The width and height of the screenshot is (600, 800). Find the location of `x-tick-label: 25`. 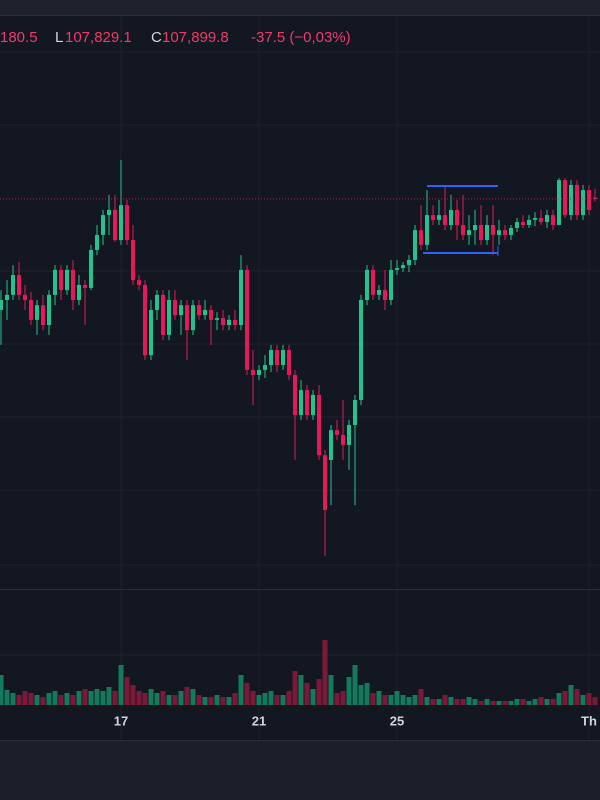

x-tick-label: 25 is located at coordinates (397, 720).